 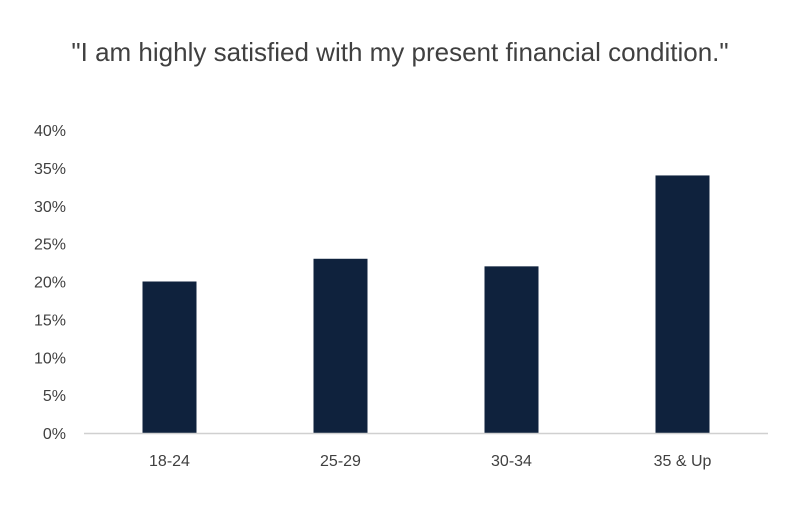 I want to click on y-tick-label: 20%, so click(x=50, y=283).